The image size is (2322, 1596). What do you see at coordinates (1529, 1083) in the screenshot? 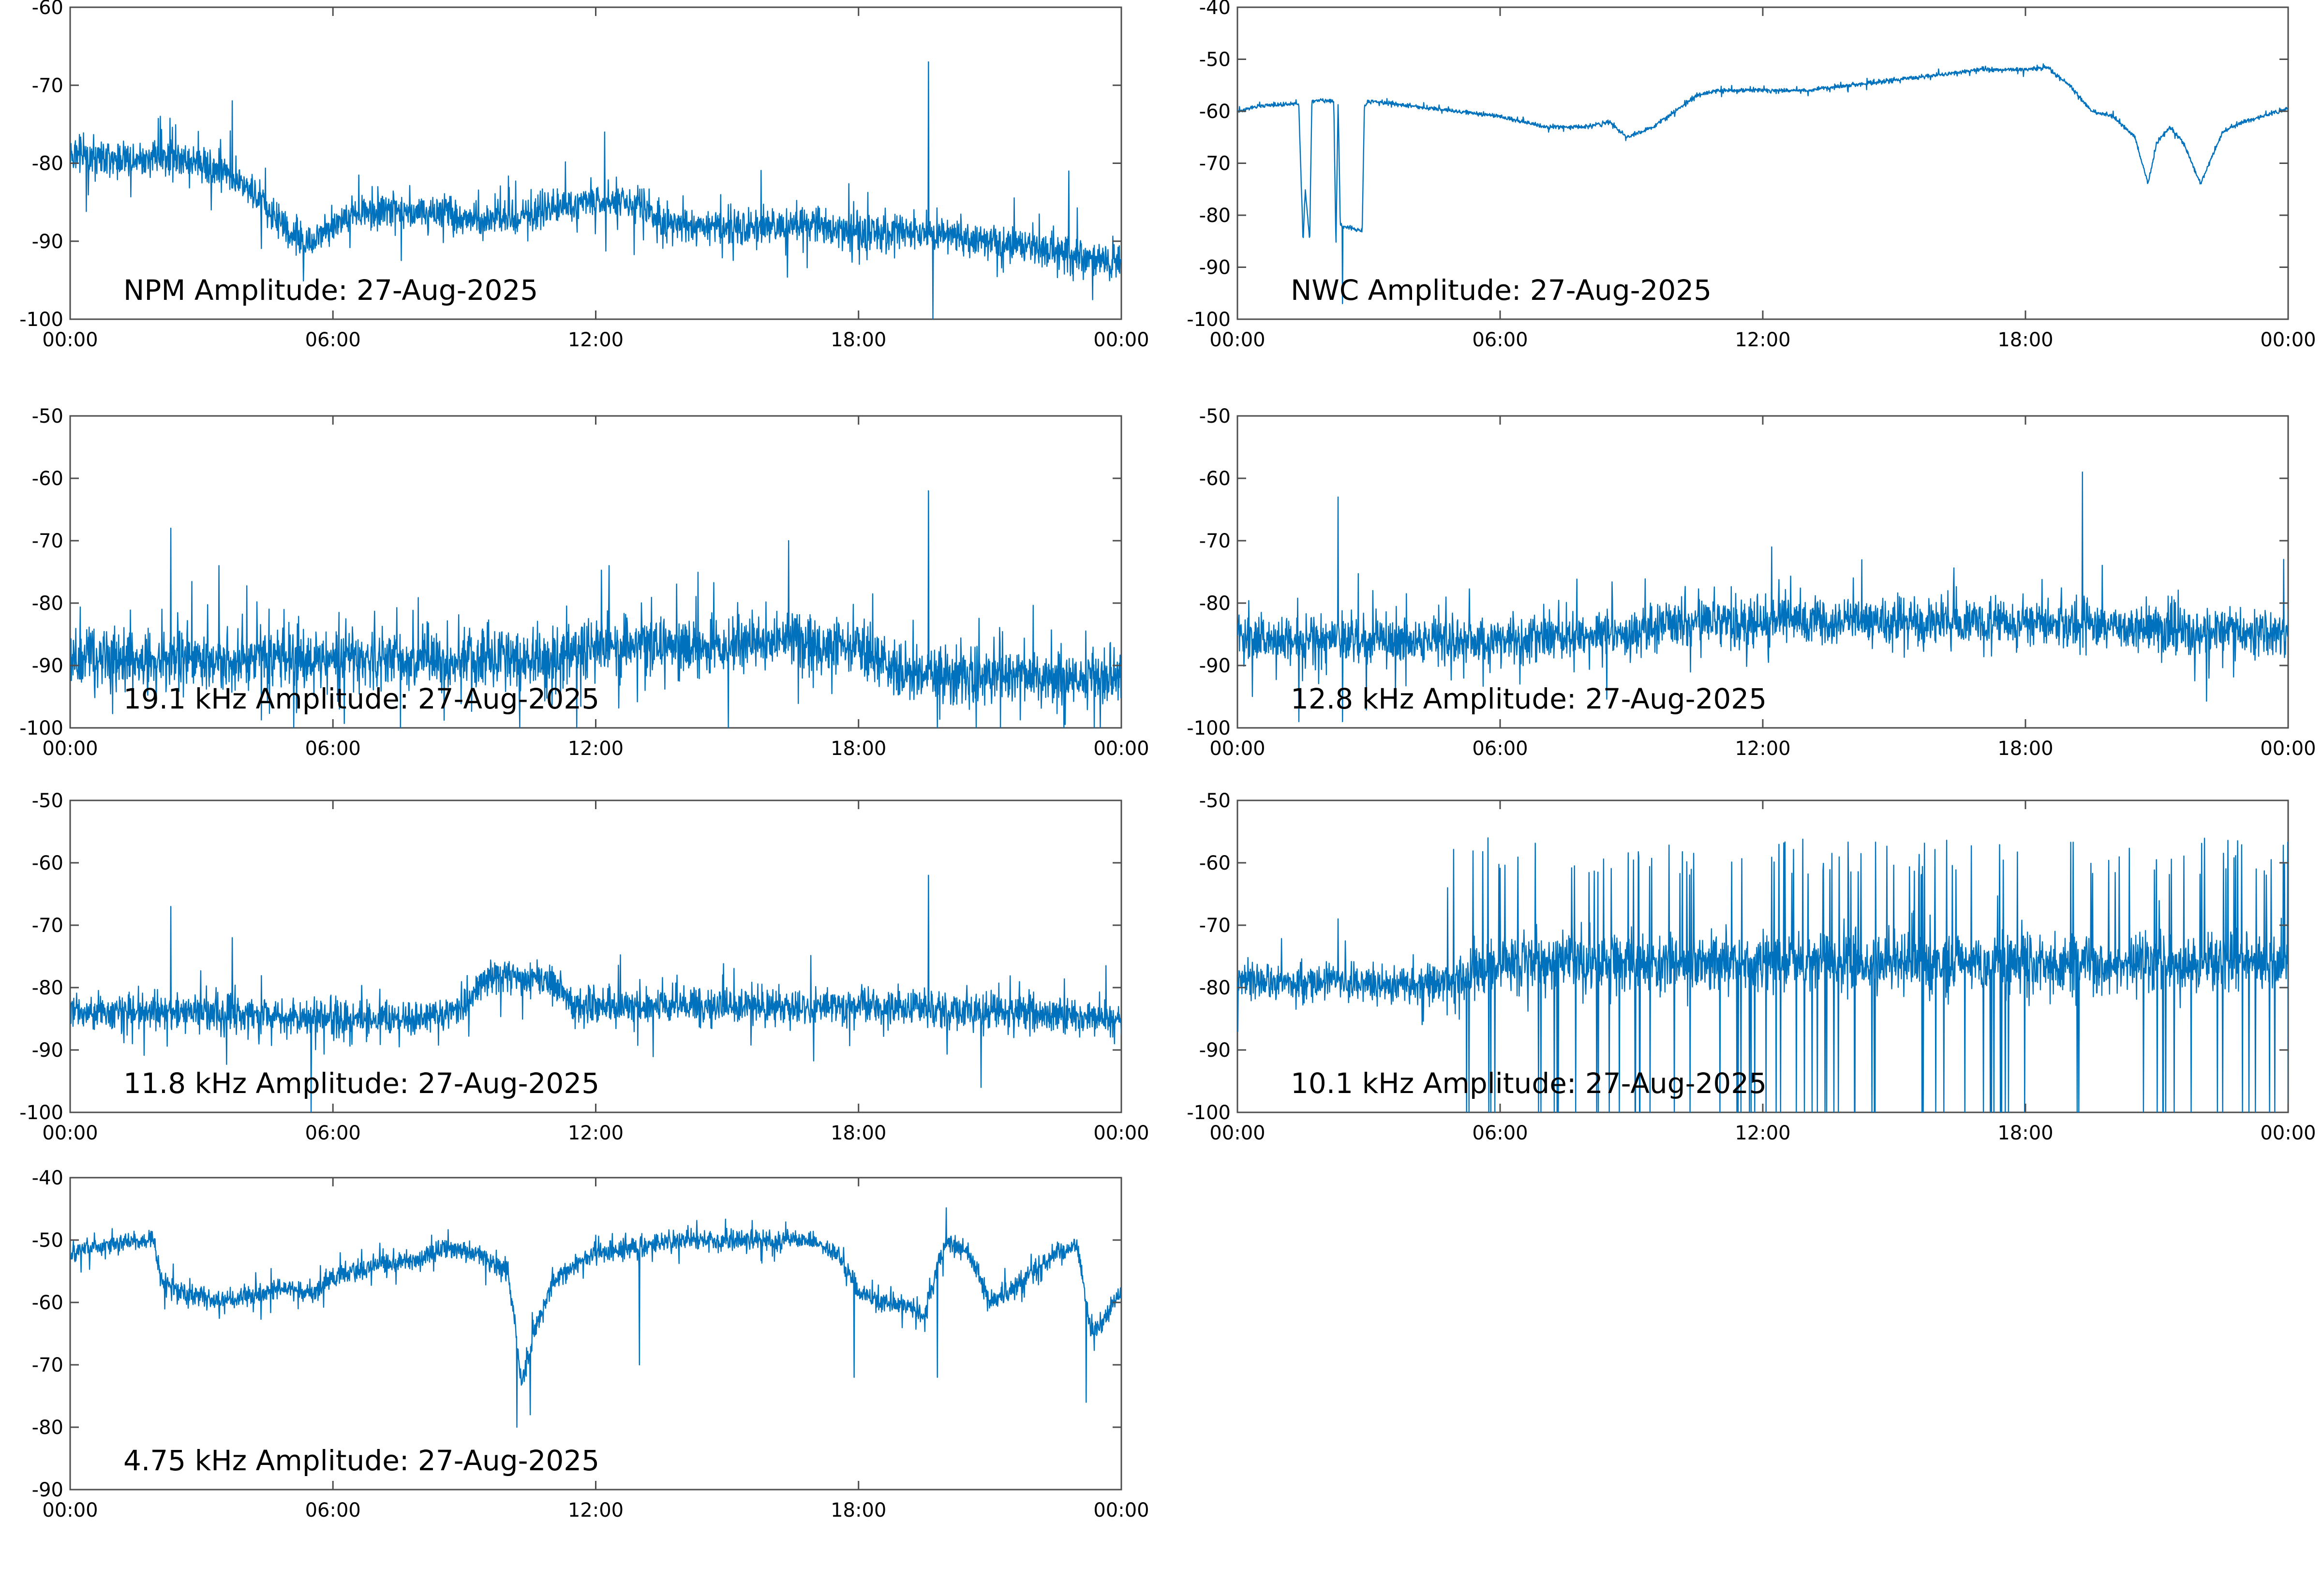
I see `chart-title: 10.1 kHz Amplitude: 27-Aug-2025` at bounding box center [1529, 1083].